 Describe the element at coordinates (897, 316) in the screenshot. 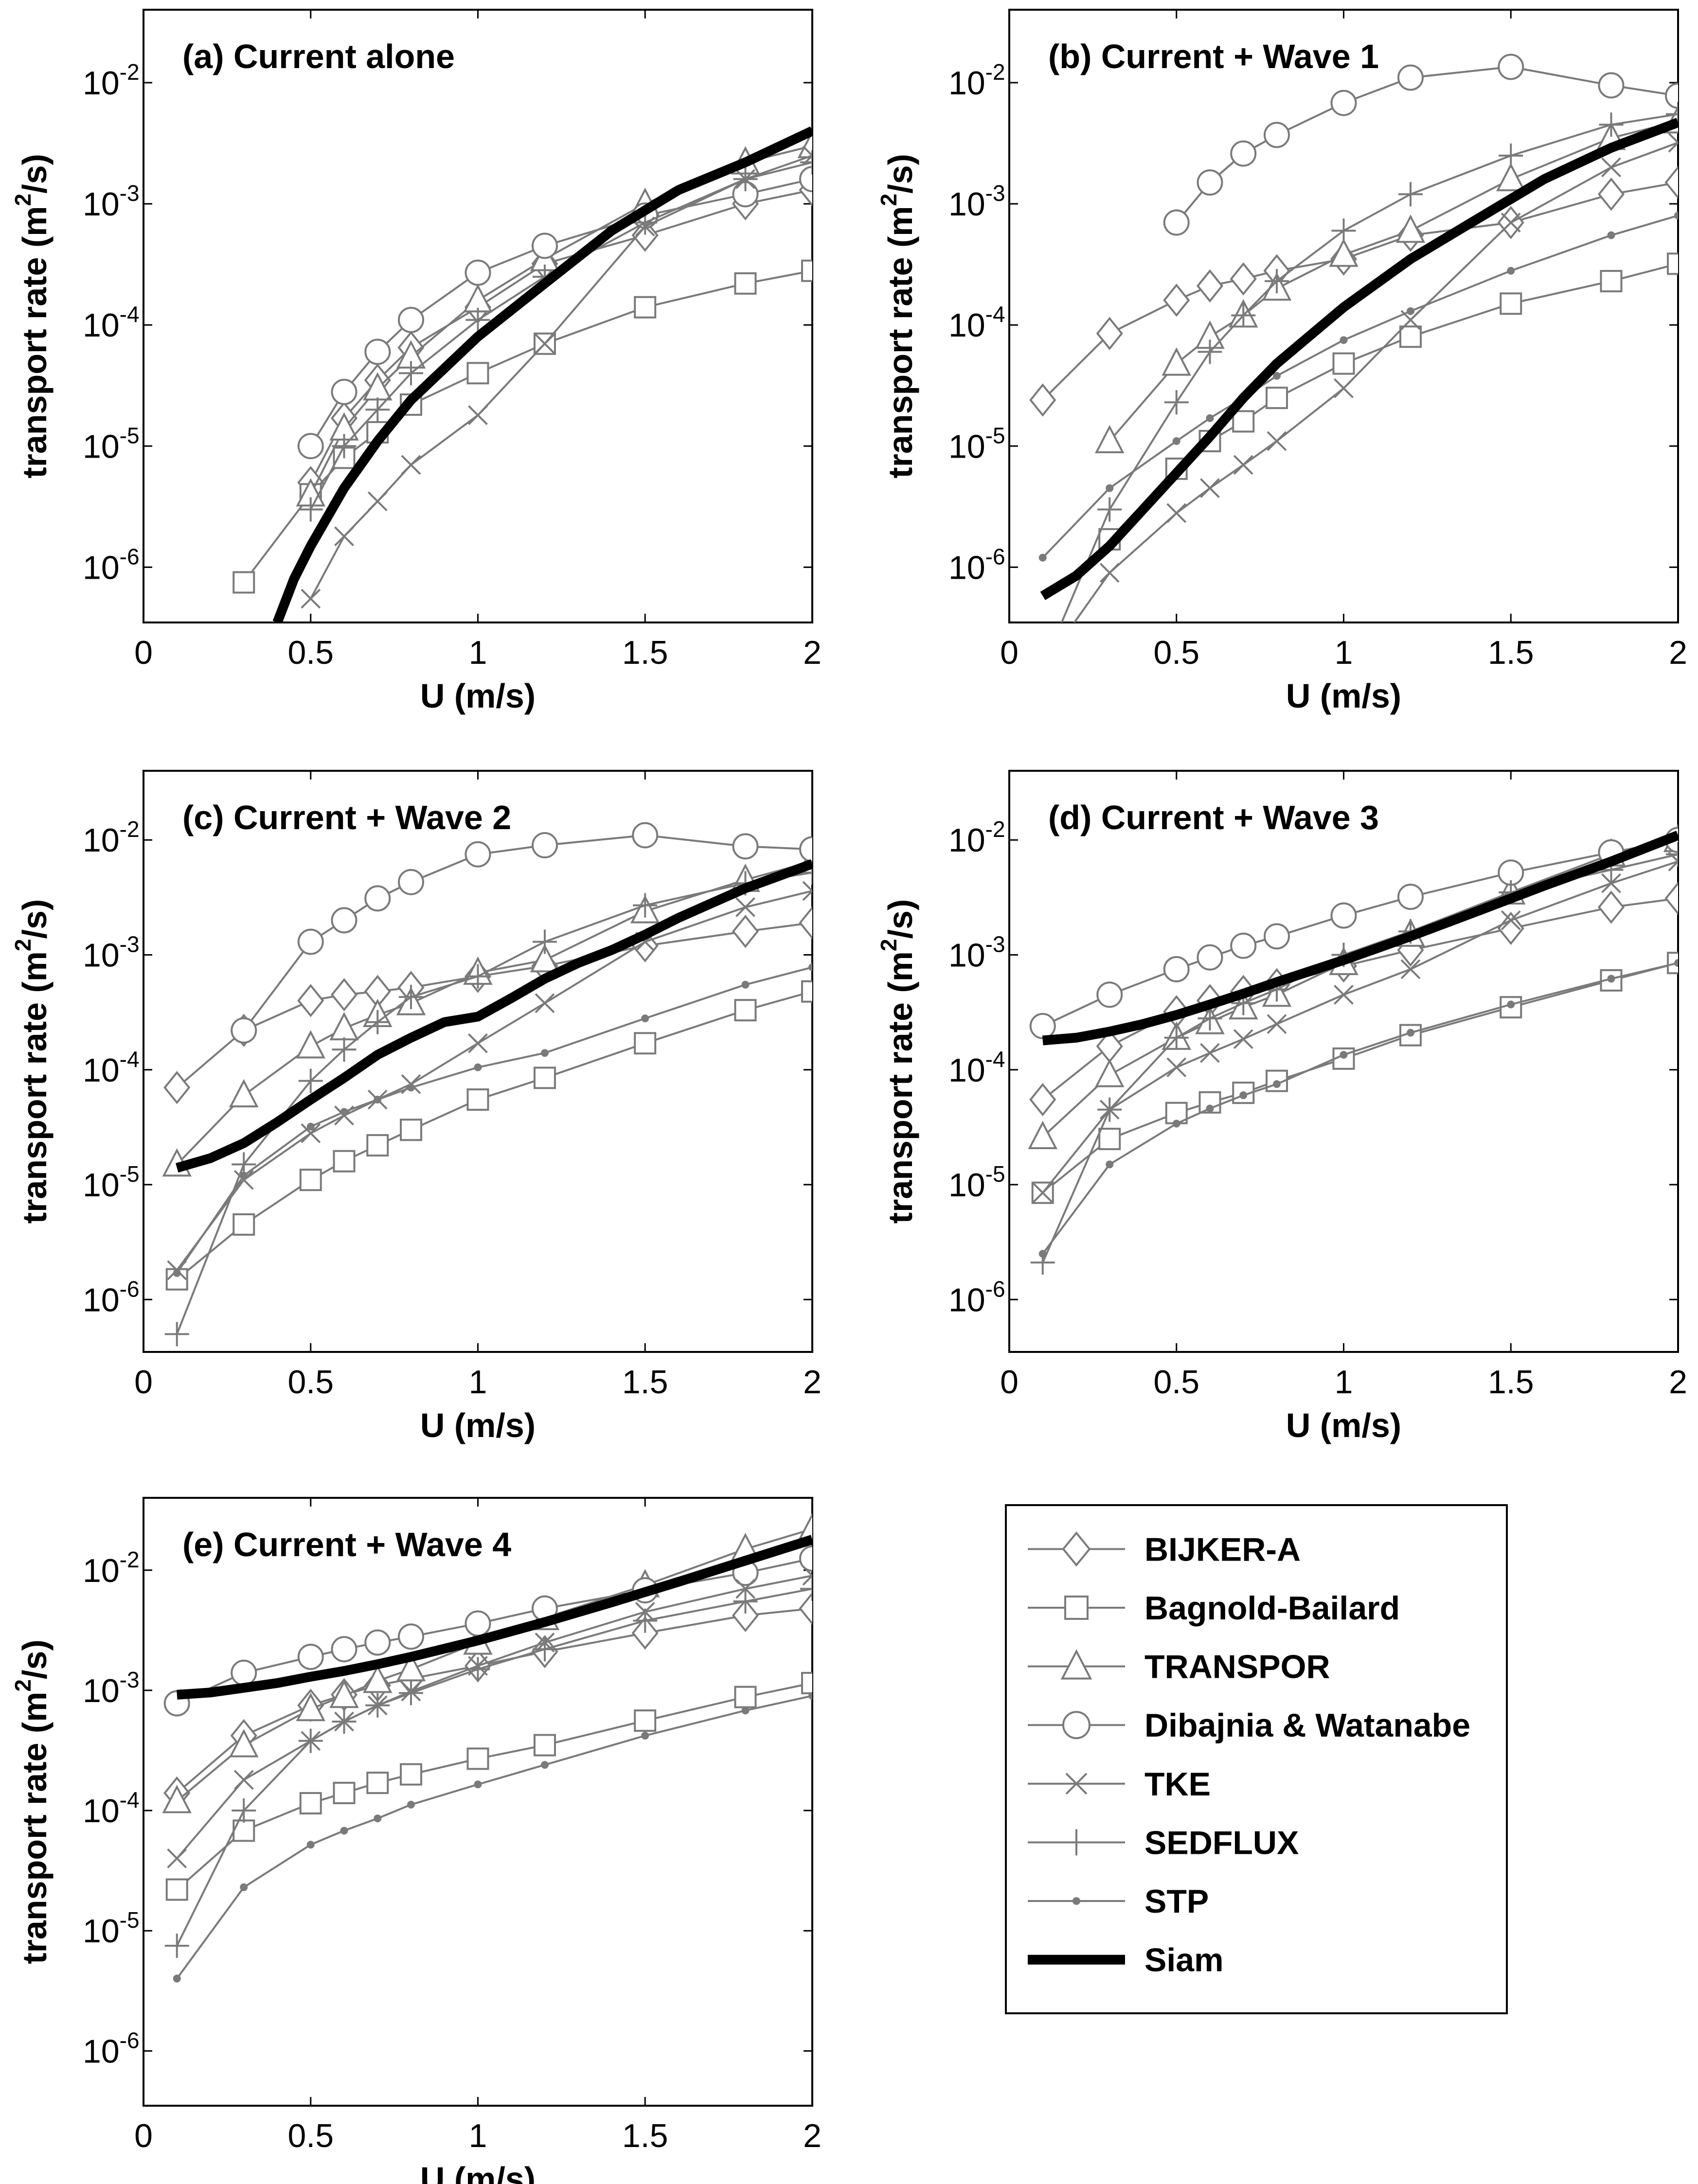

I see `y-axis-label: transport rate (m2/s)` at that location.